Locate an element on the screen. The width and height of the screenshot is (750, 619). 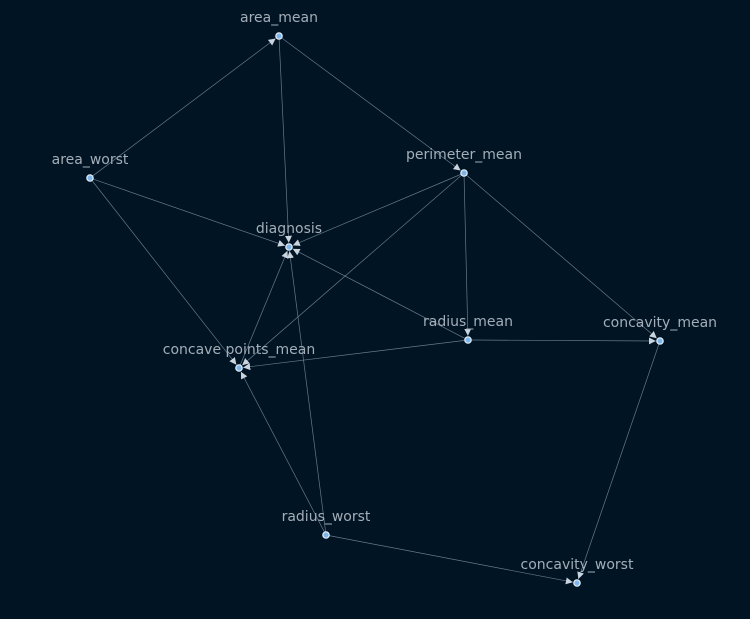
node-radius_worst: radius_worst is located at coordinates (326, 524).